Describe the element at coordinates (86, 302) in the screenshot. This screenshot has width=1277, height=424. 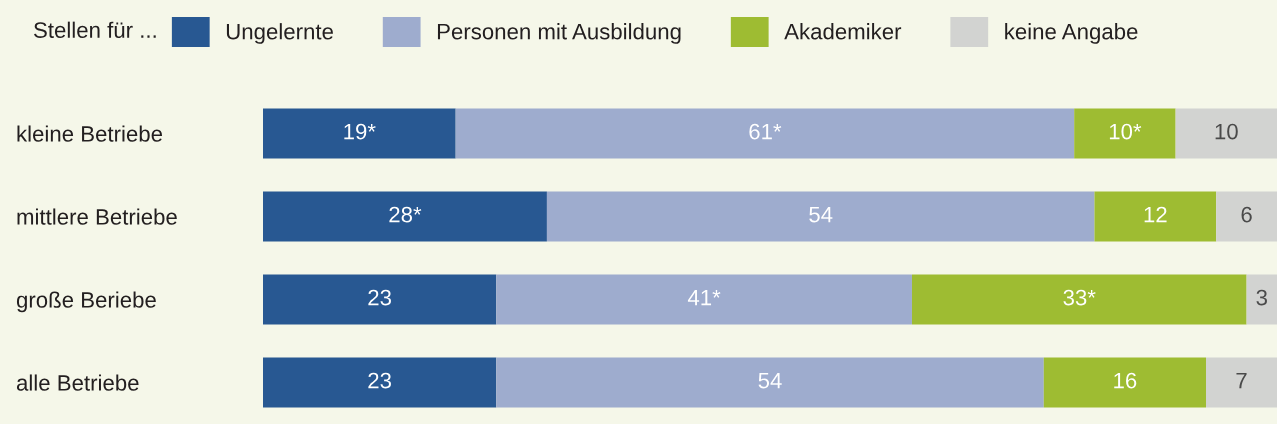
I see `y-tick-label: große Beriebe` at that location.